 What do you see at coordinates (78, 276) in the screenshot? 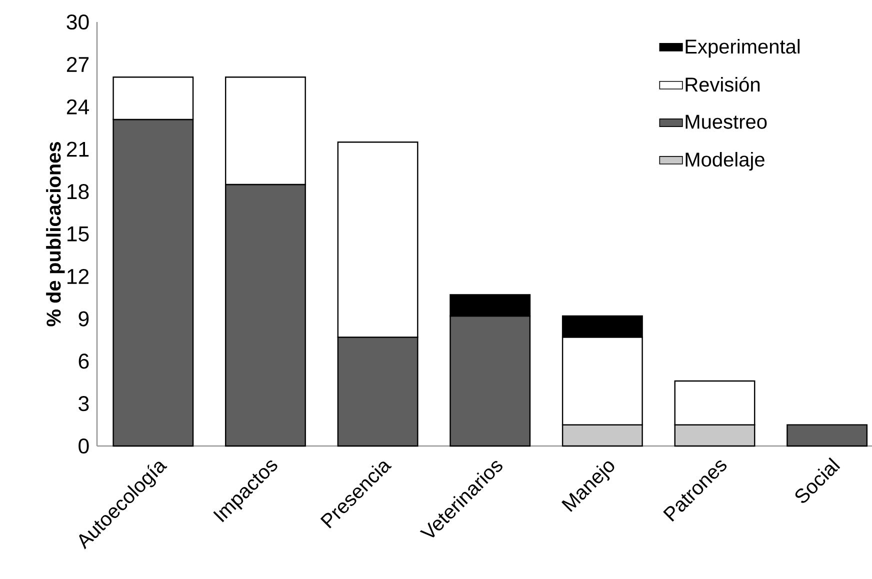
I see `y-tick-label: 12` at bounding box center [78, 276].